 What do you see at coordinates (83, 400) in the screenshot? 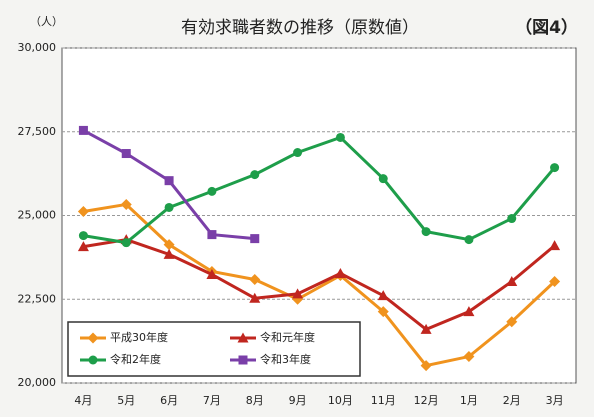
I see `x-tick-label: 4月` at bounding box center [83, 400].